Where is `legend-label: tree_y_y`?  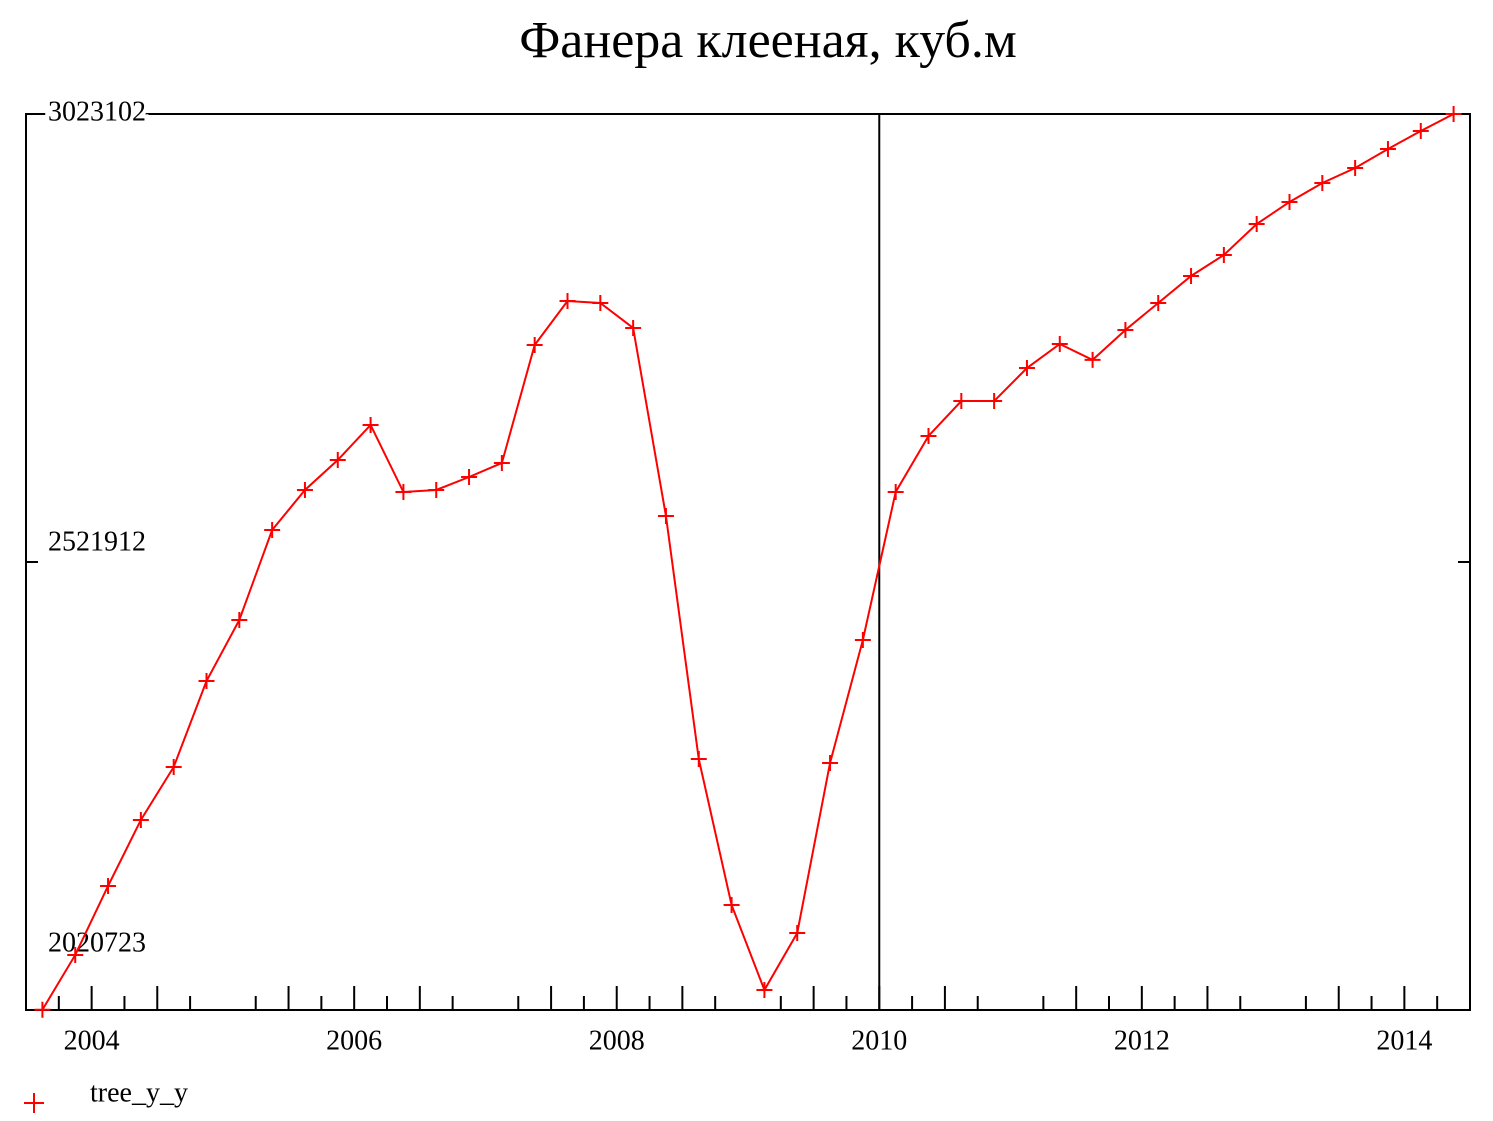
legend-label: tree_y_y is located at coordinates (139, 1092).